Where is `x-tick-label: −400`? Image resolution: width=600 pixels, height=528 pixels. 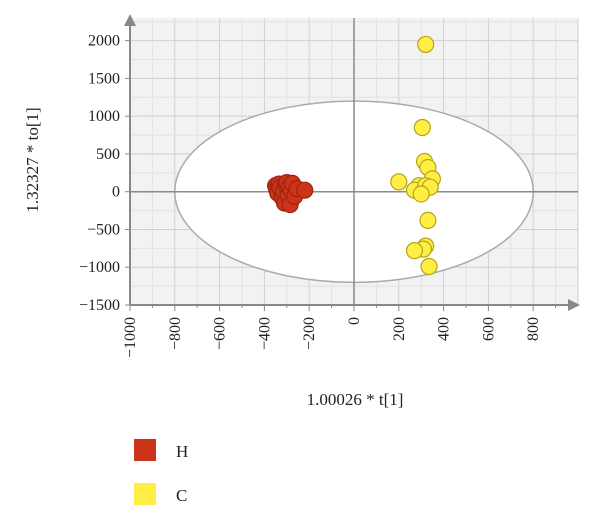
x-tick-label: −400 is located at coordinates (264, 333).